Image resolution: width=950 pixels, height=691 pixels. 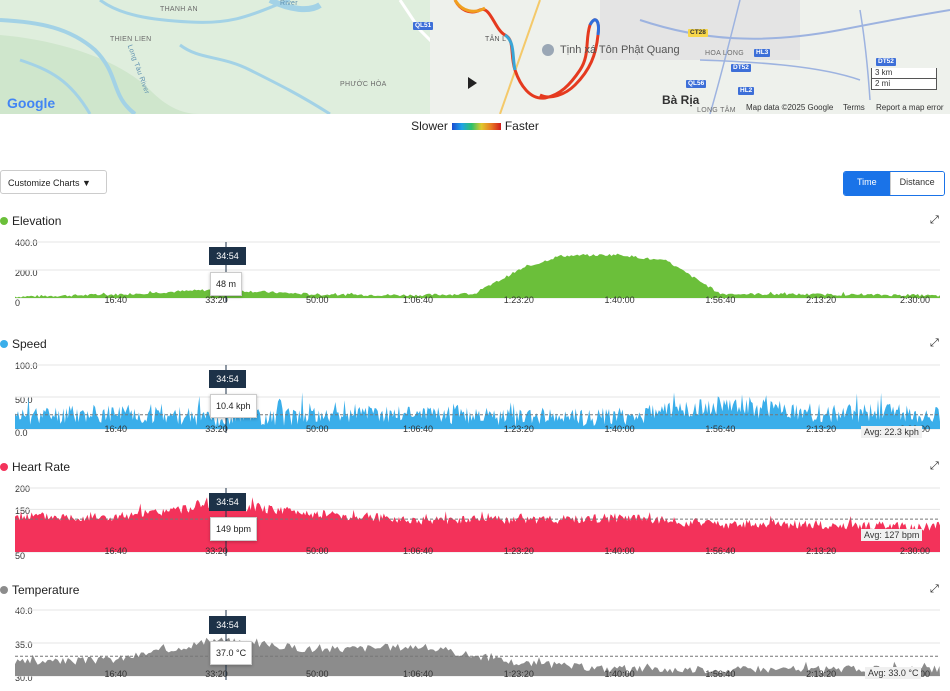 What do you see at coordinates (854, 107) in the screenshot?
I see `map-terms-link: Terms` at bounding box center [854, 107].